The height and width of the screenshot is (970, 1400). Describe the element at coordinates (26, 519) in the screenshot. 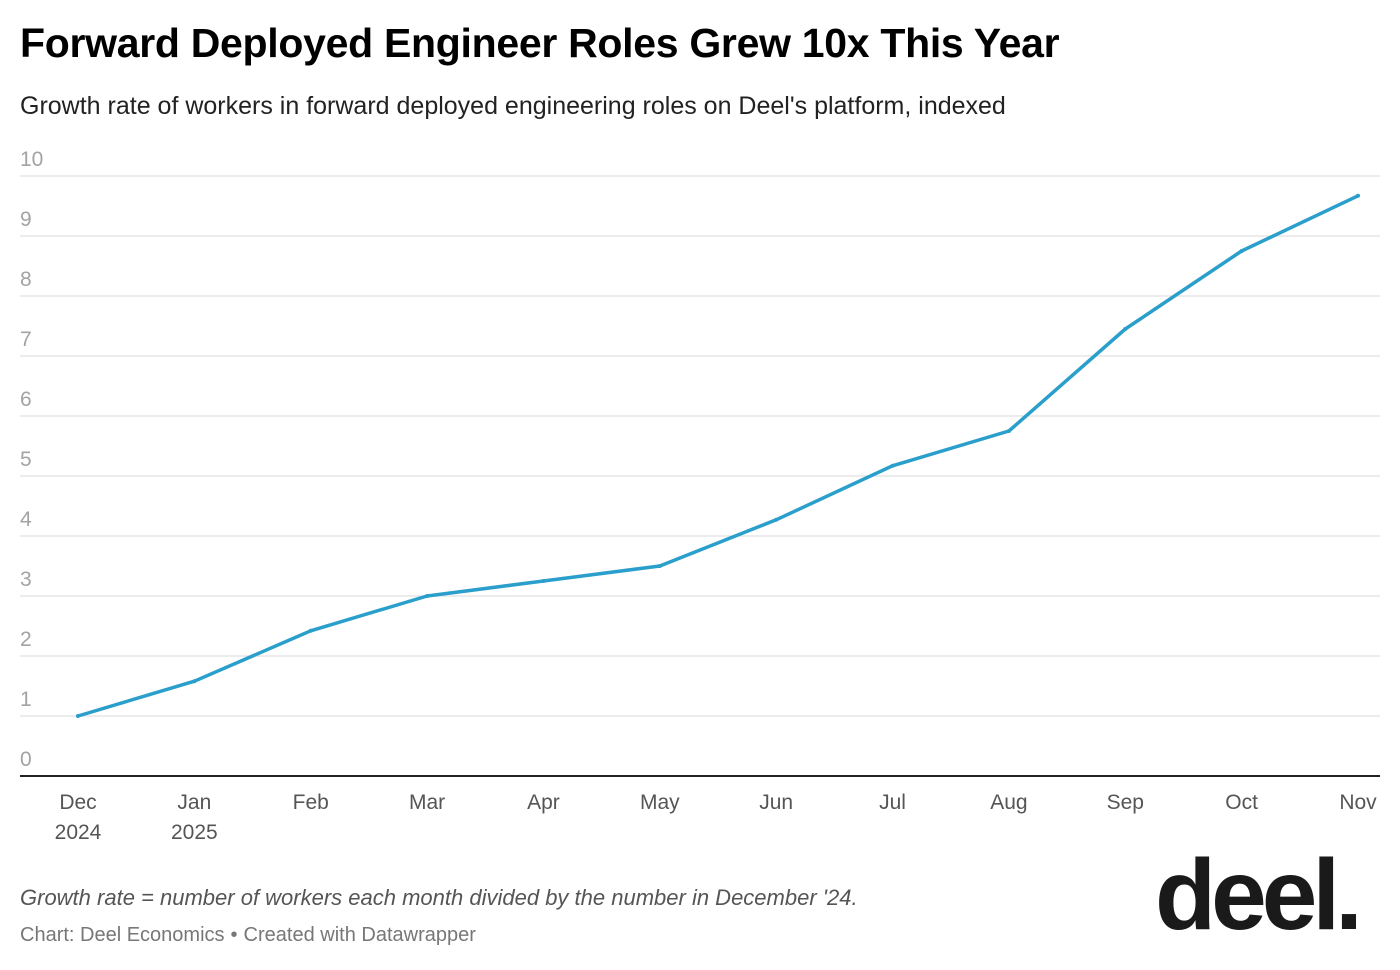

I see `y-tick-label: 4` at that location.